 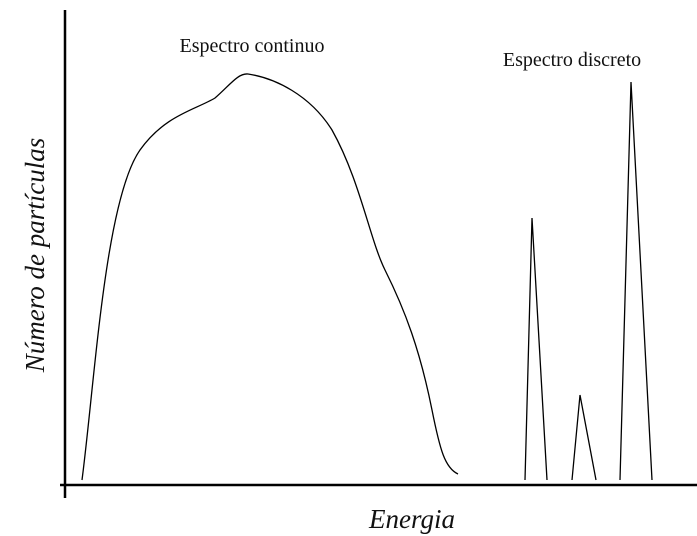 What do you see at coordinates (35, 255) in the screenshot?
I see `y-axis-label: Número de partículas` at bounding box center [35, 255].